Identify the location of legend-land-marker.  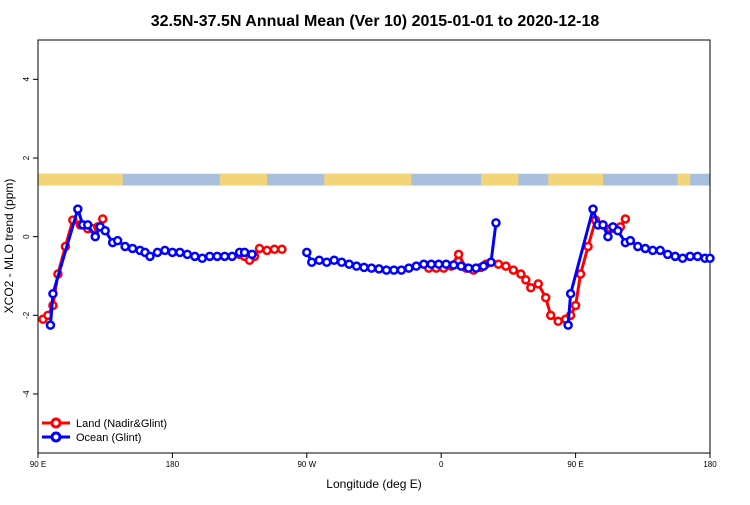
(56, 423).